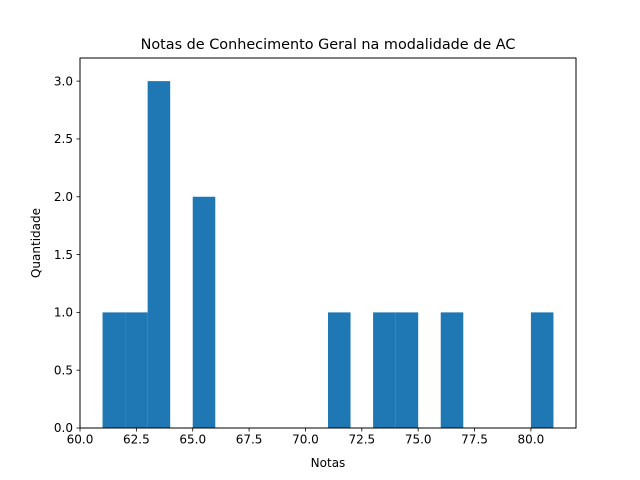  I want to click on y-tick-label: 3.0, so click(63, 81).